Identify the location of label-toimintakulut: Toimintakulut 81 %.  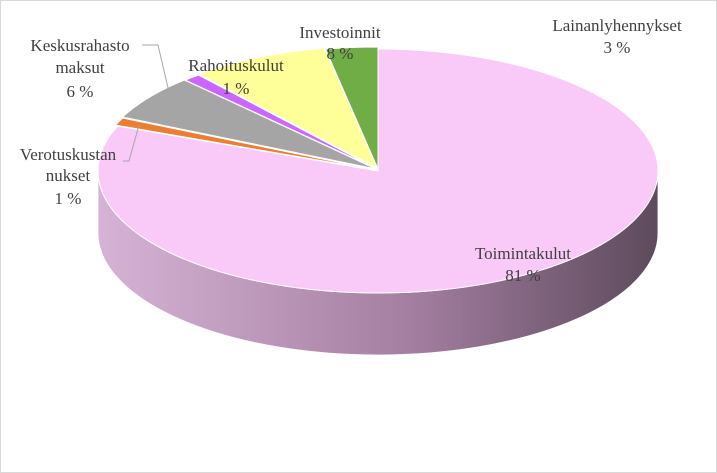
(523, 264).